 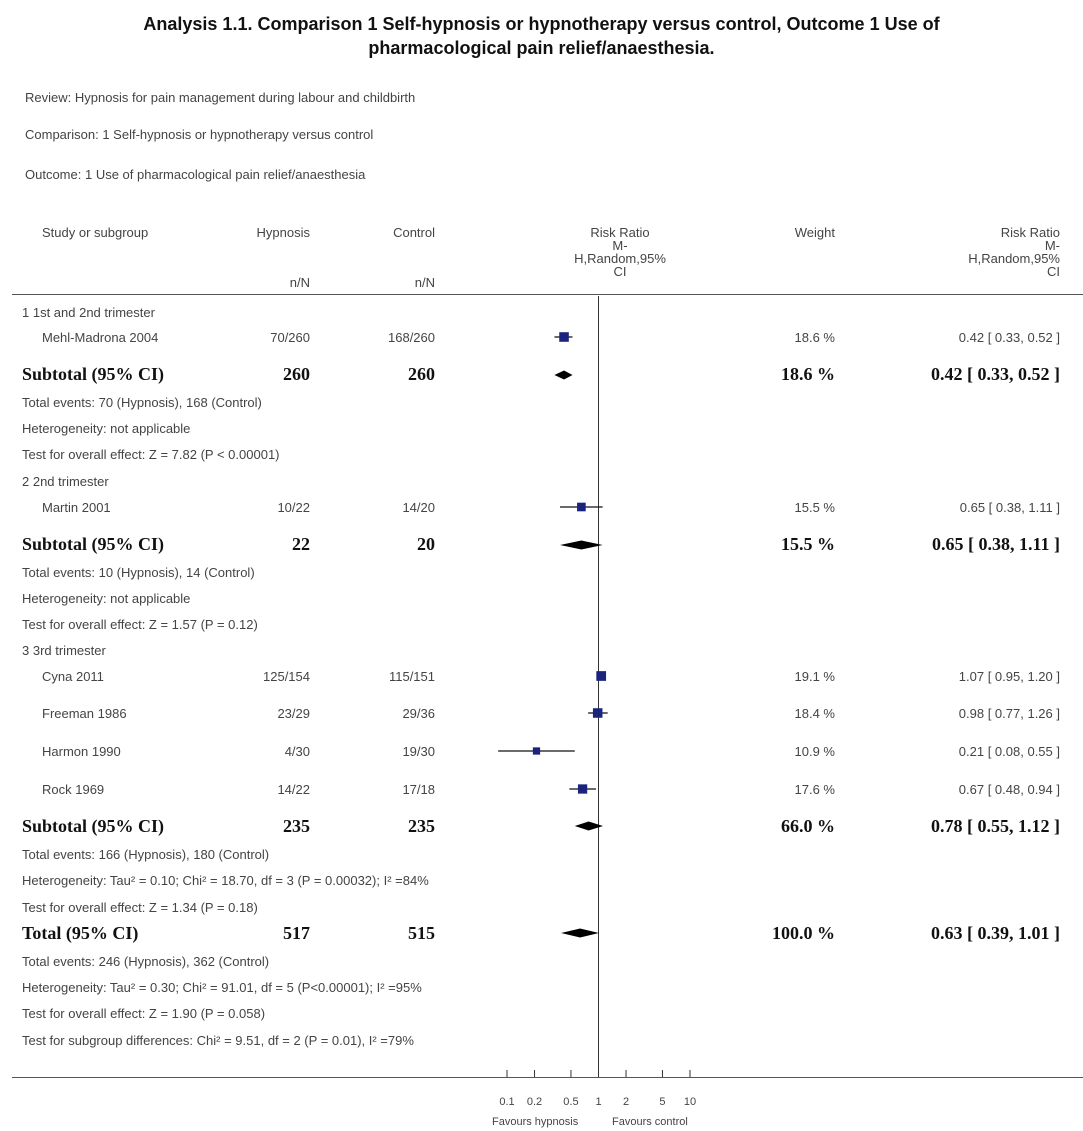 I want to click on study-name: Mehl-Madrona 2004, so click(x=100, y=337).